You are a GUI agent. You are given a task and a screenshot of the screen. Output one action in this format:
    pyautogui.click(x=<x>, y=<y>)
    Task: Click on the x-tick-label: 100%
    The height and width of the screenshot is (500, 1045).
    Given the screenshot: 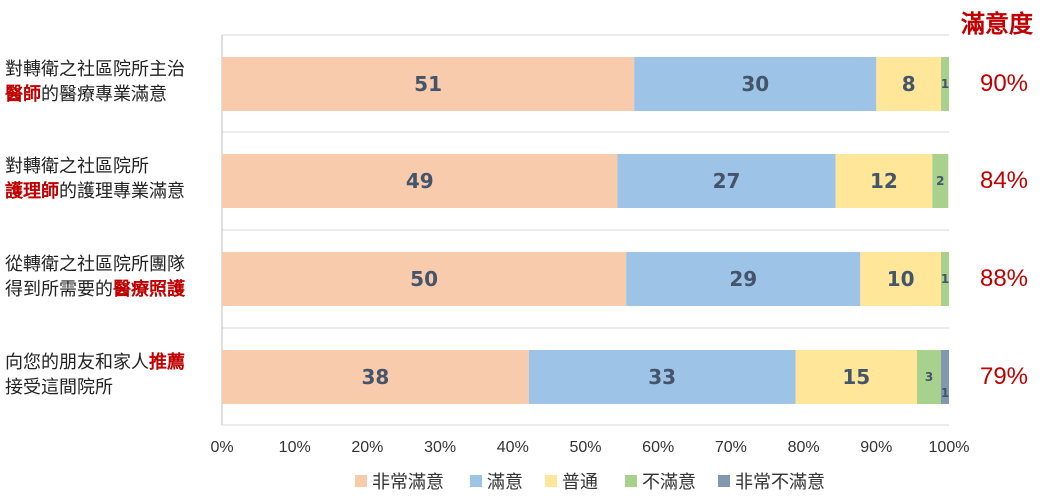 What is the action you would take?
    pyautogui.click(x=949, y=447)
    